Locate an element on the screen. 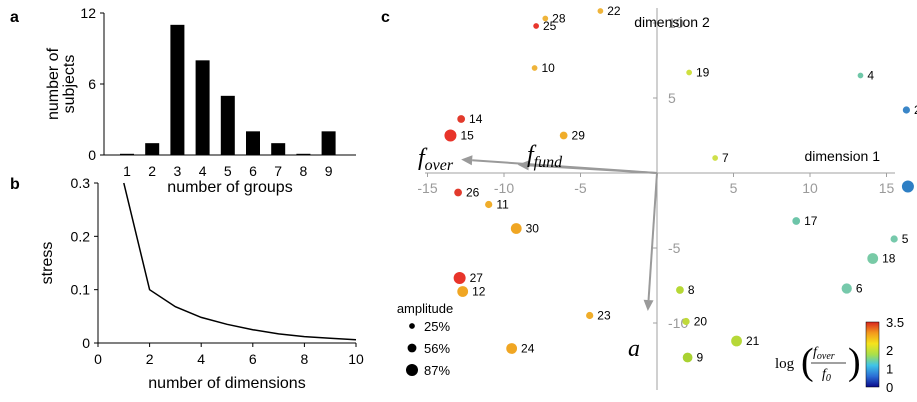 This screenshot has width=917, height=402. x-tick-label-0: 0 is located at coordinates (98, 359).